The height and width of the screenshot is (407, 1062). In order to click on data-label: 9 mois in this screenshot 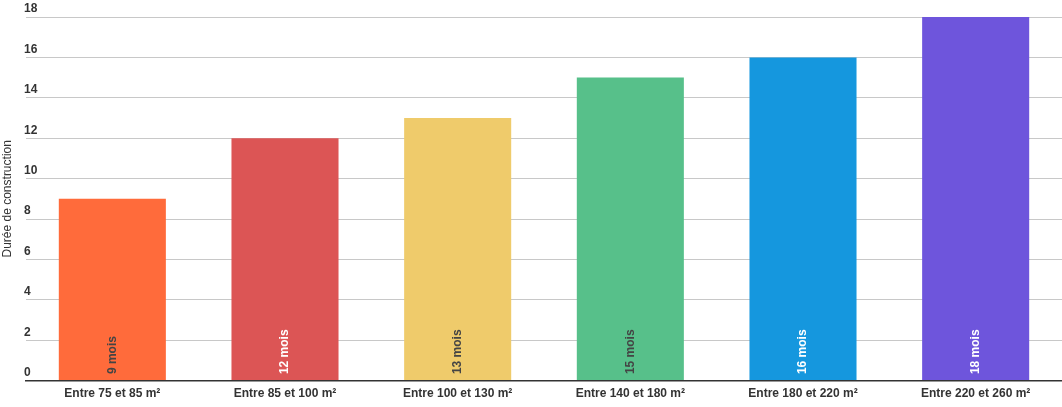, I will do `click(111, 355)`.